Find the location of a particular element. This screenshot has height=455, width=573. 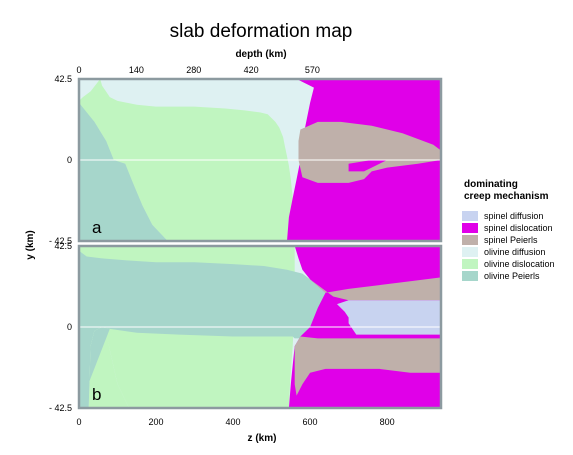

top-axis-label: depth (km) is located at coordinates (260, 54).